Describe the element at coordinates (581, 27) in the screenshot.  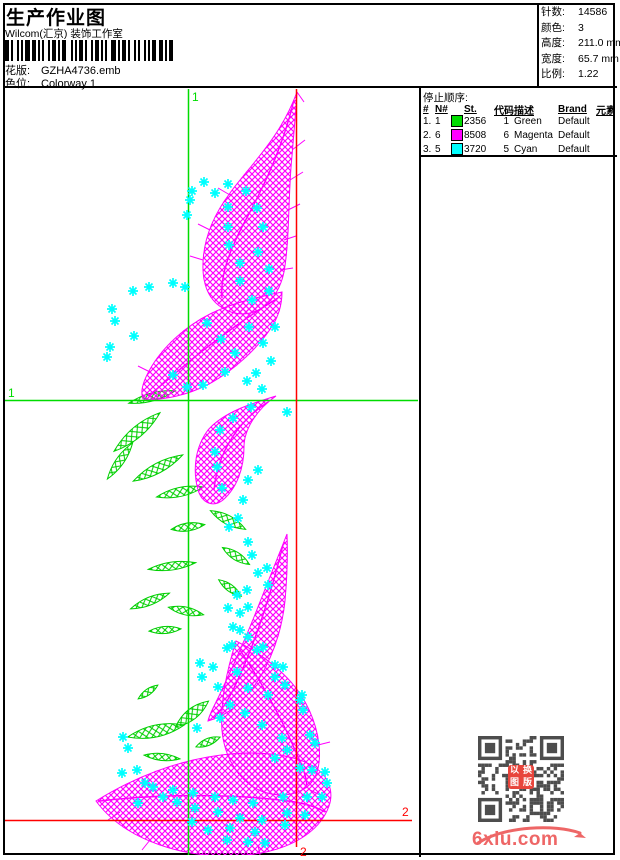
I see `info-value: 3` at that location.